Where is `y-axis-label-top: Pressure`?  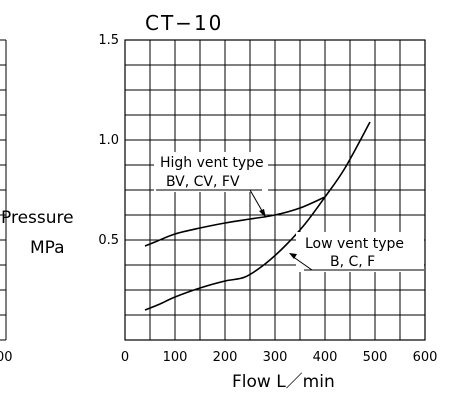
y-axis-label-top: Pressure is located at coordinates (37, 218).